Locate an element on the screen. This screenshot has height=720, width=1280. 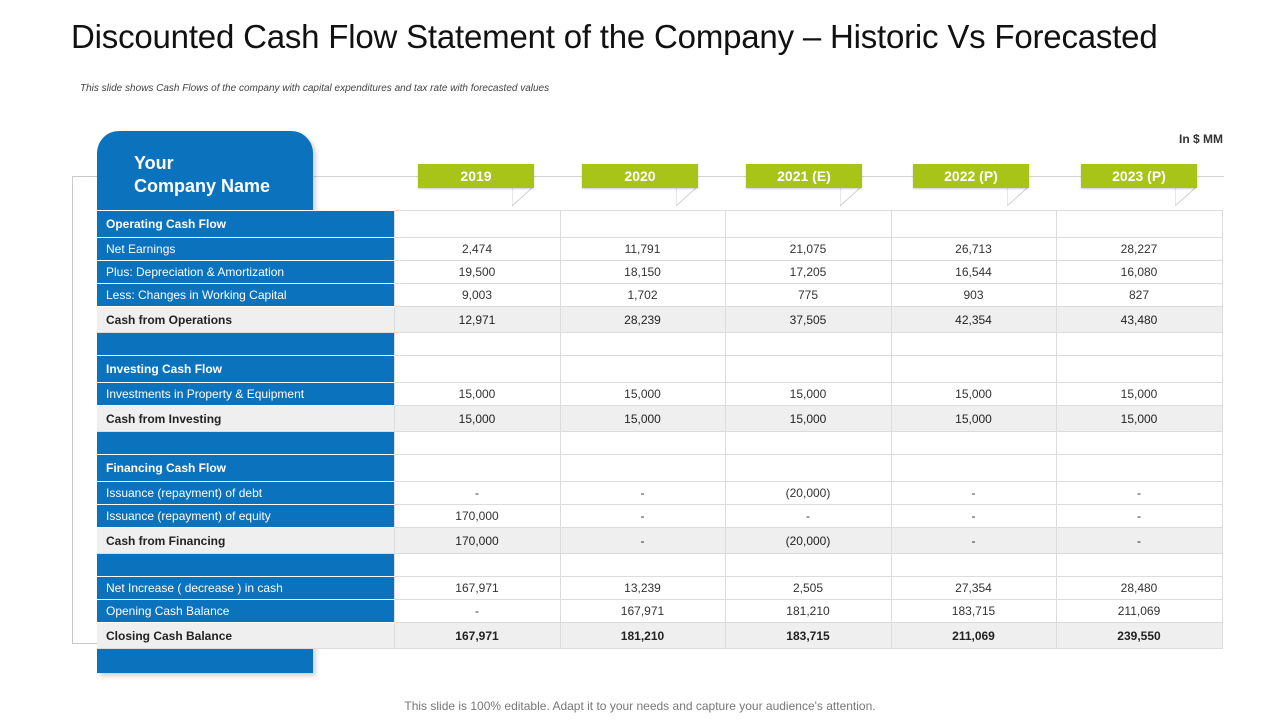
row-label: Investments in Property & Equipment is located at coordinates (245, 394).